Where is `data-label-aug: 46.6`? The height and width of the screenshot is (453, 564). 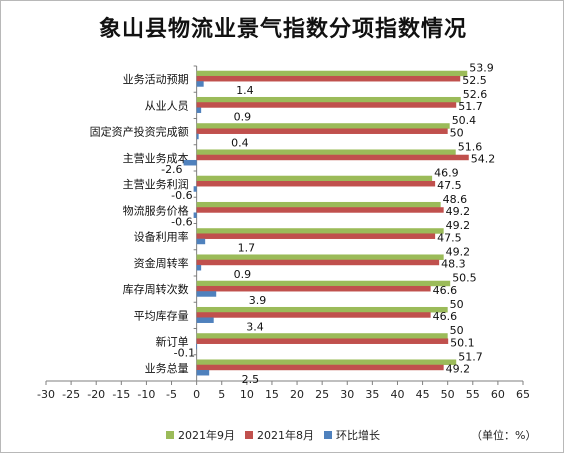 data-label-aug: 46.6 is located at coordinates (445, 316).